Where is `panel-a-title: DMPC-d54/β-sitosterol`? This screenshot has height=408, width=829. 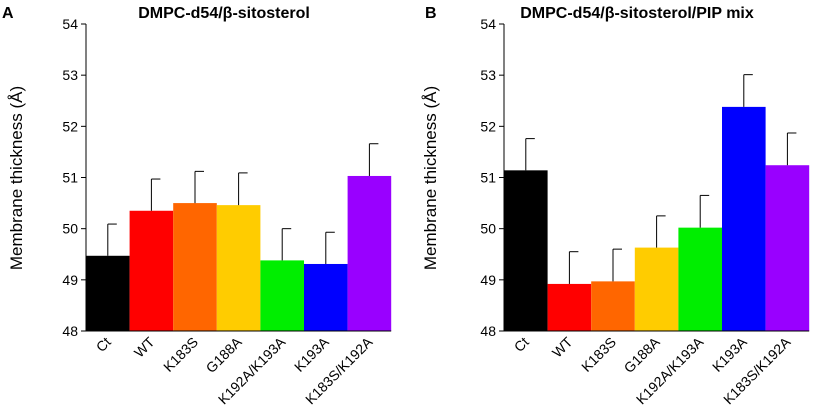
panel-a-title: DMPC-d54/β-sitosterol is located at coordinates (224, 13).